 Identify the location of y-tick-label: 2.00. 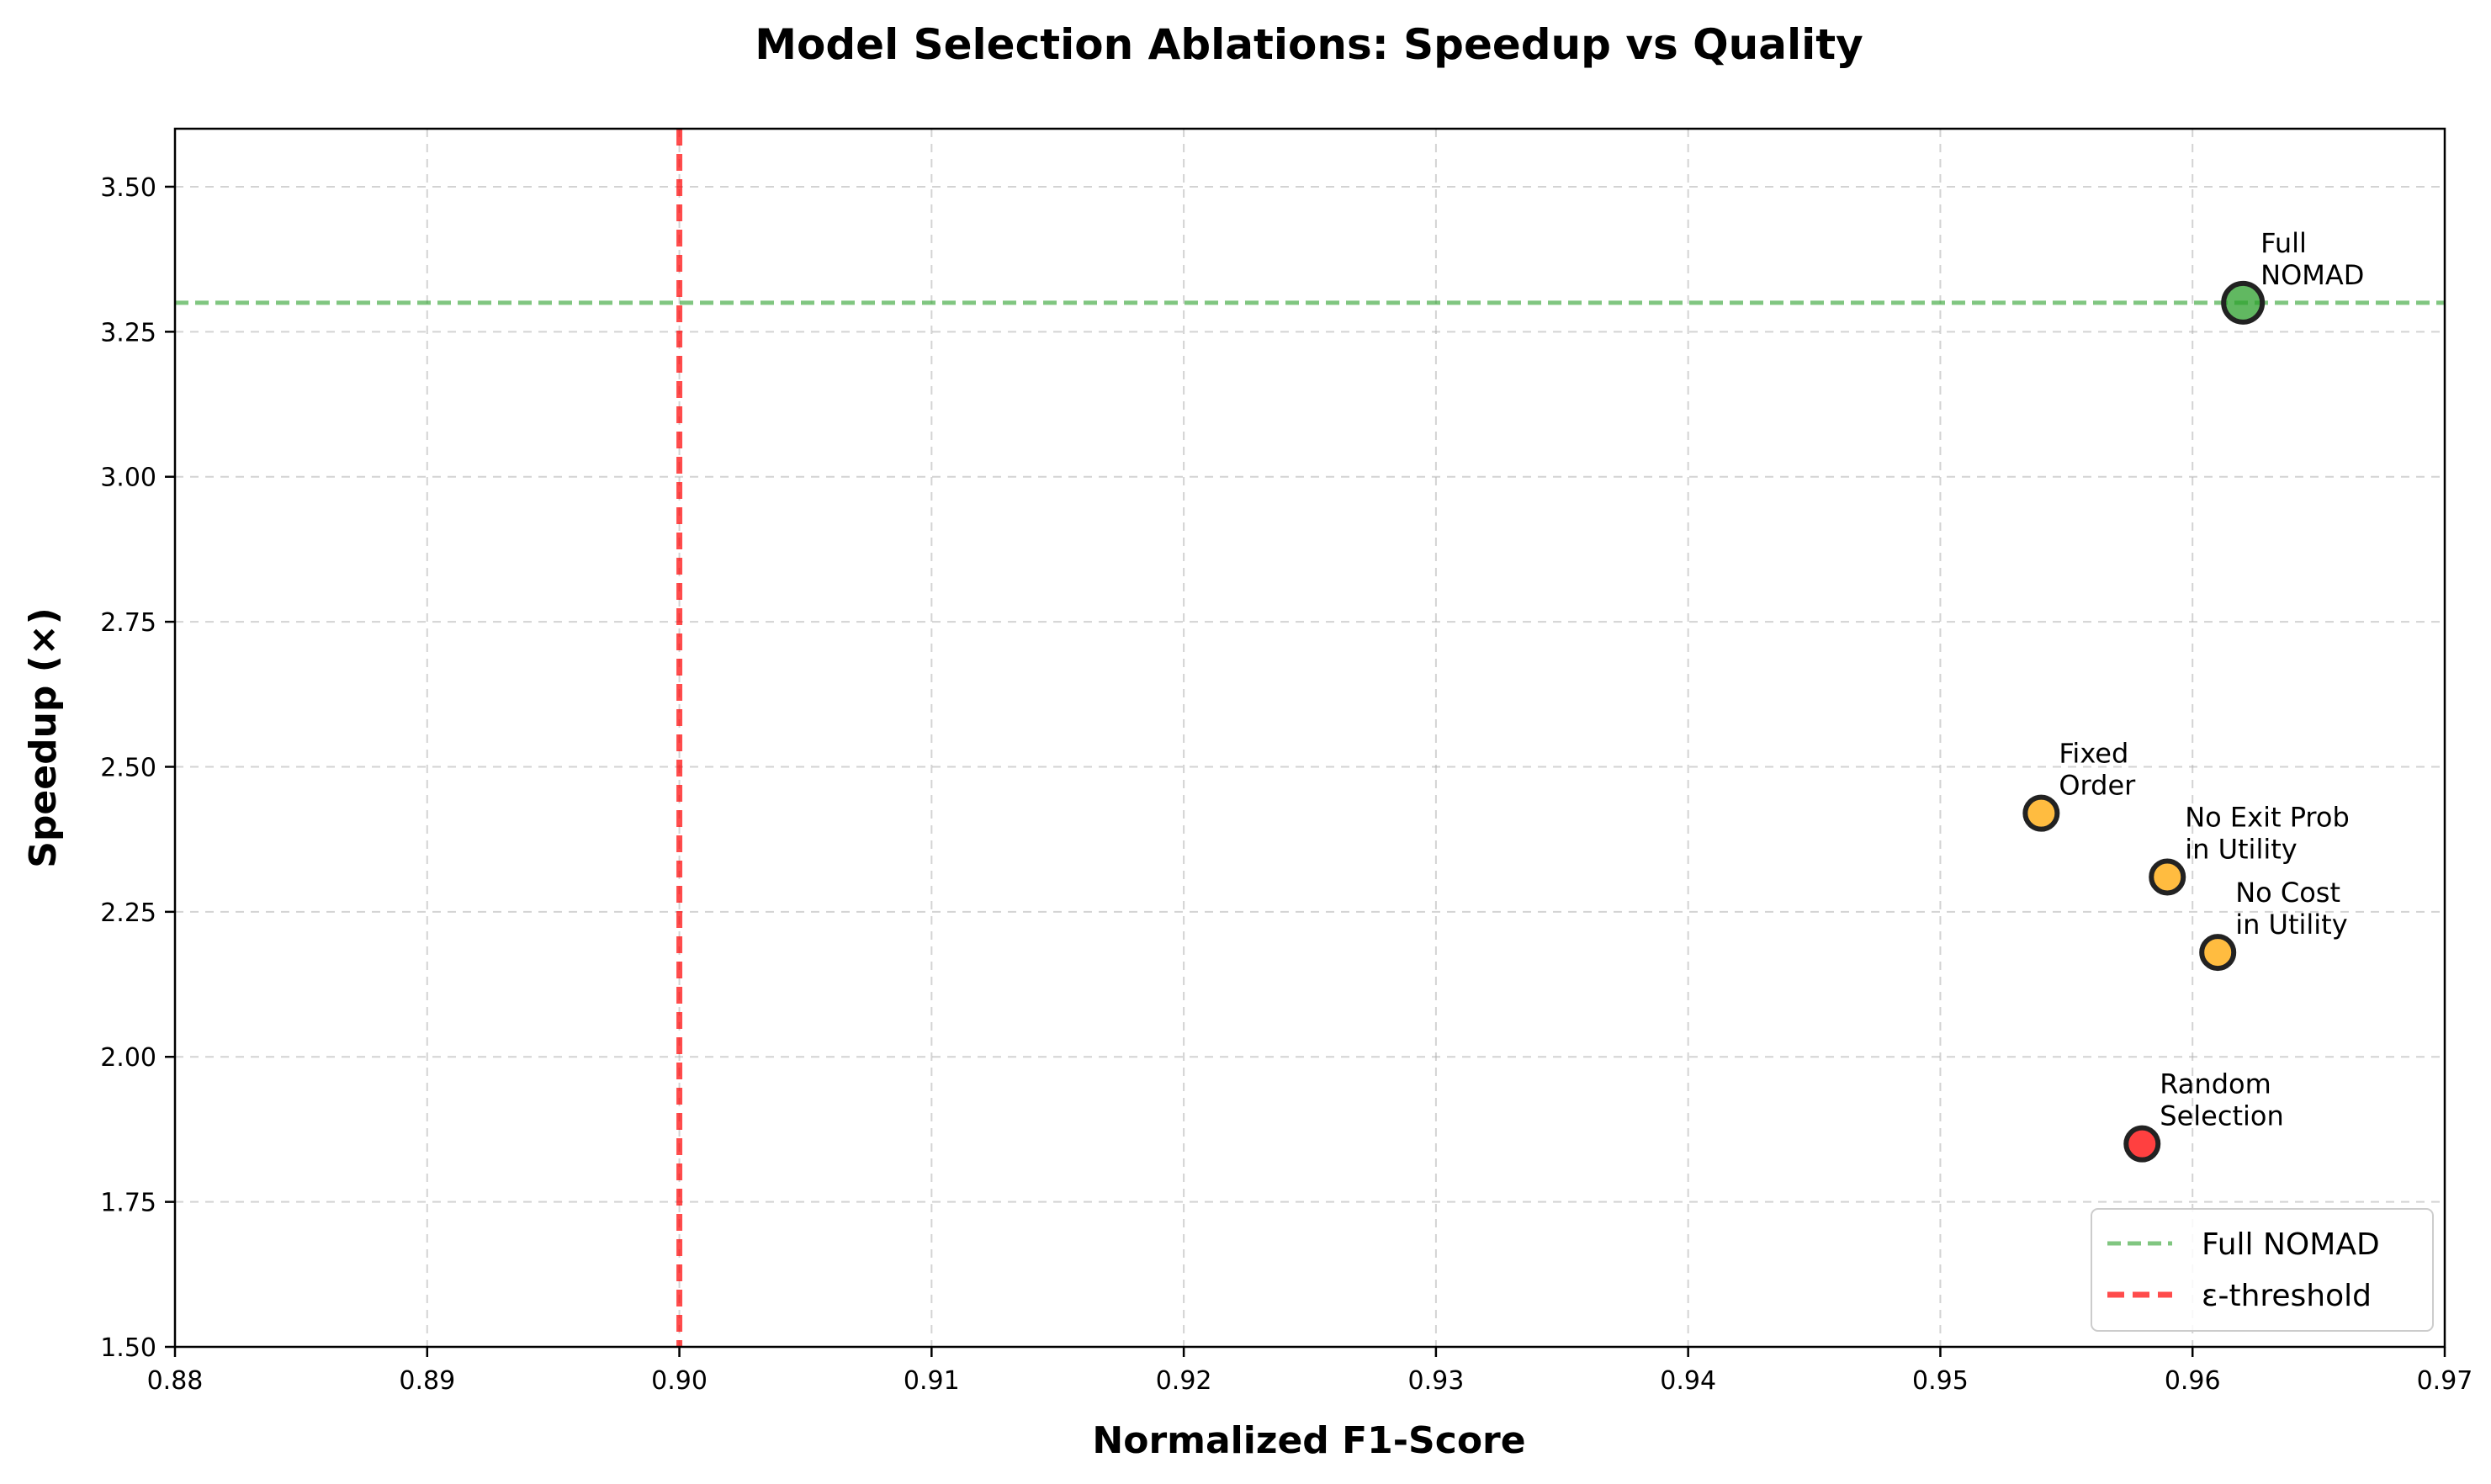
(128, 1058).